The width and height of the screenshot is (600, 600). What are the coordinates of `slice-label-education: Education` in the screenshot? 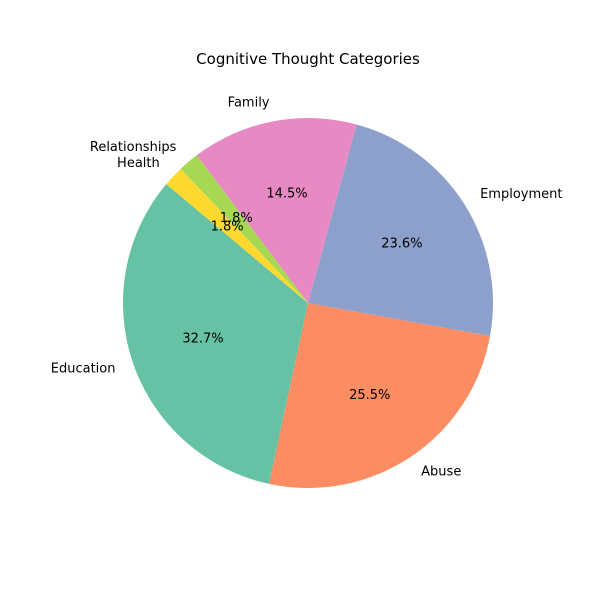 It's located at (83, 368).